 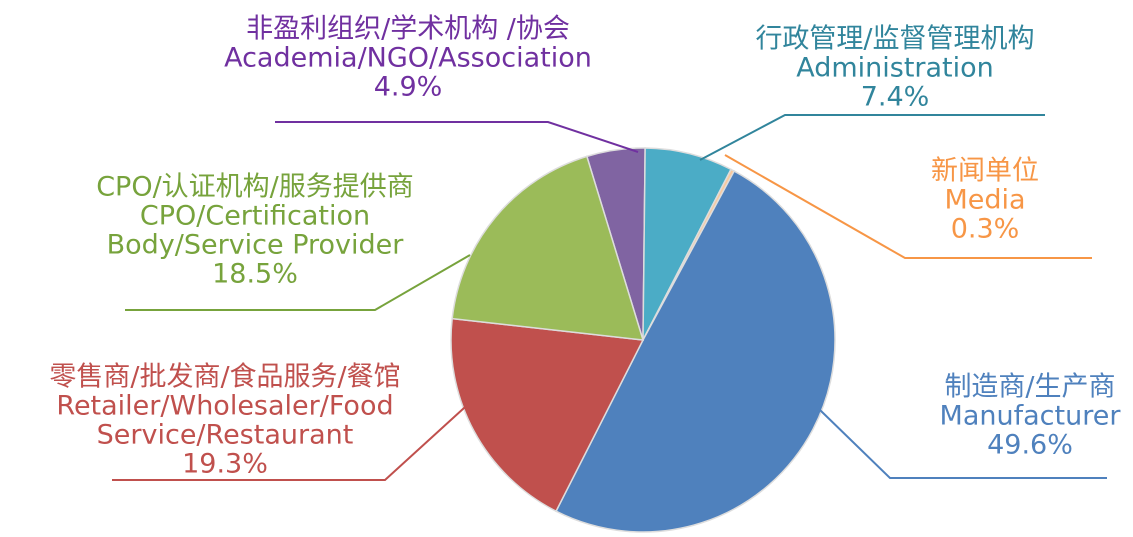 I want to click on slice-label: Retailer/Wholesaler/Food, so click(x=224, y=406).